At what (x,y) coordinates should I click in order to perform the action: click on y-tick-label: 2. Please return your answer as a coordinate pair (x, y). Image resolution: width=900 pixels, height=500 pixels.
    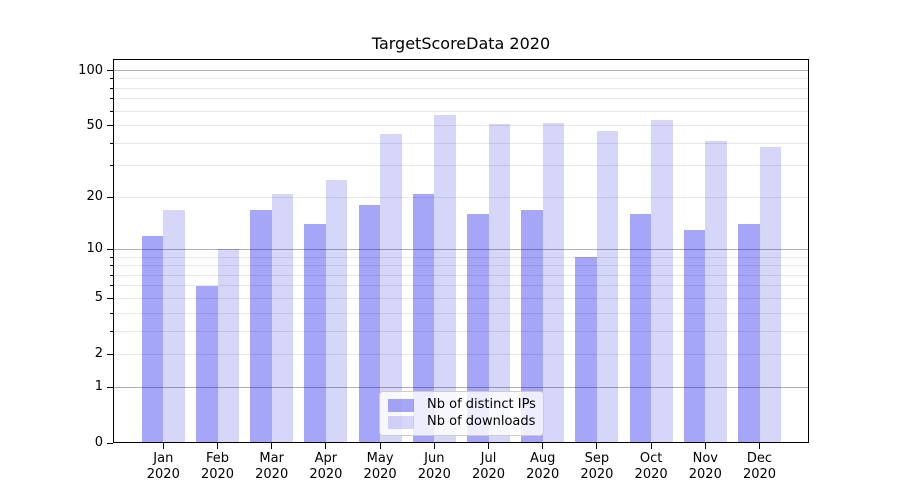
    Looking at the image, I should click on (98, 354).